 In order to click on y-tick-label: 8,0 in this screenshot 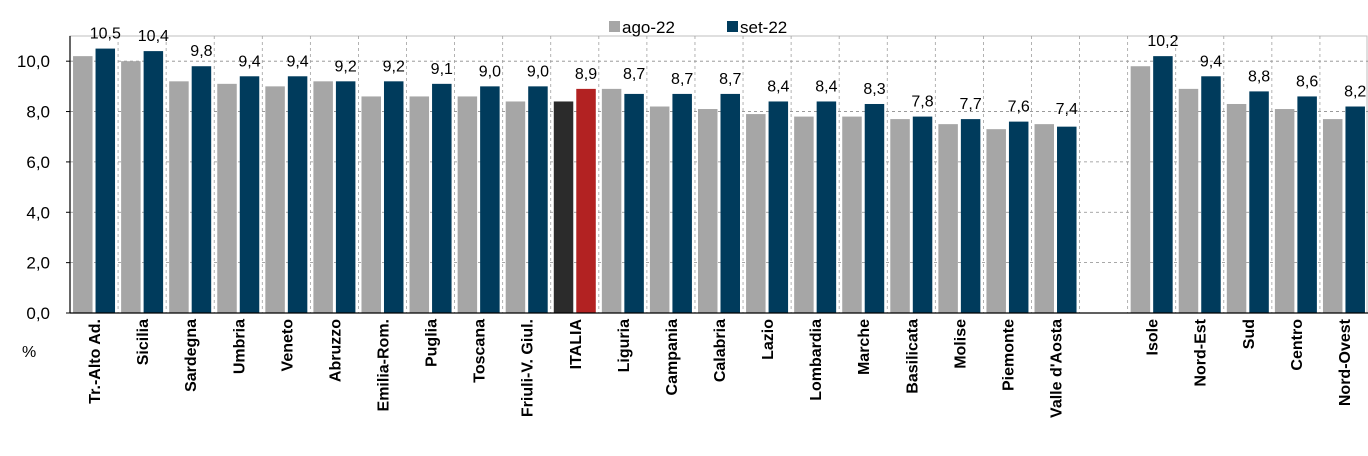, I will do `click(38, 112)`.